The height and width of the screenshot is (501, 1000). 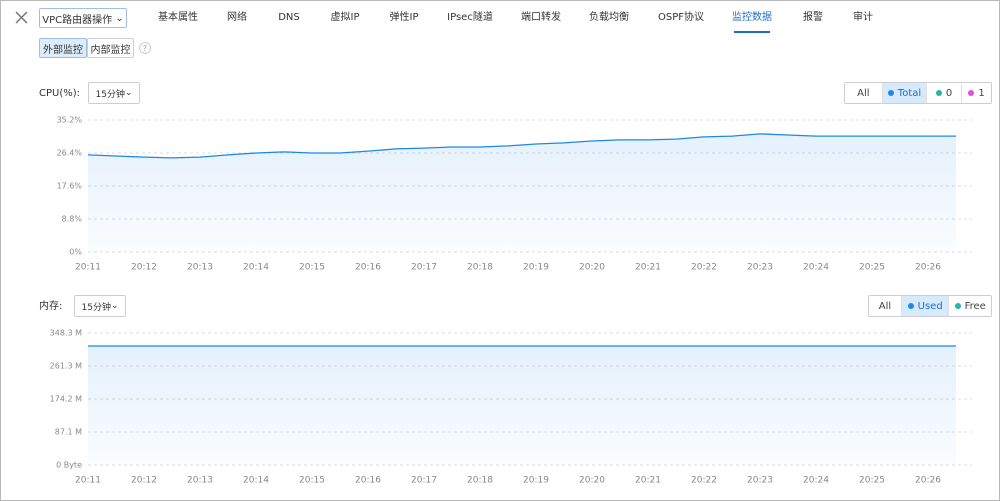 I want to click on y-tick-label: 0 Byte, so click(x=69, y=465).